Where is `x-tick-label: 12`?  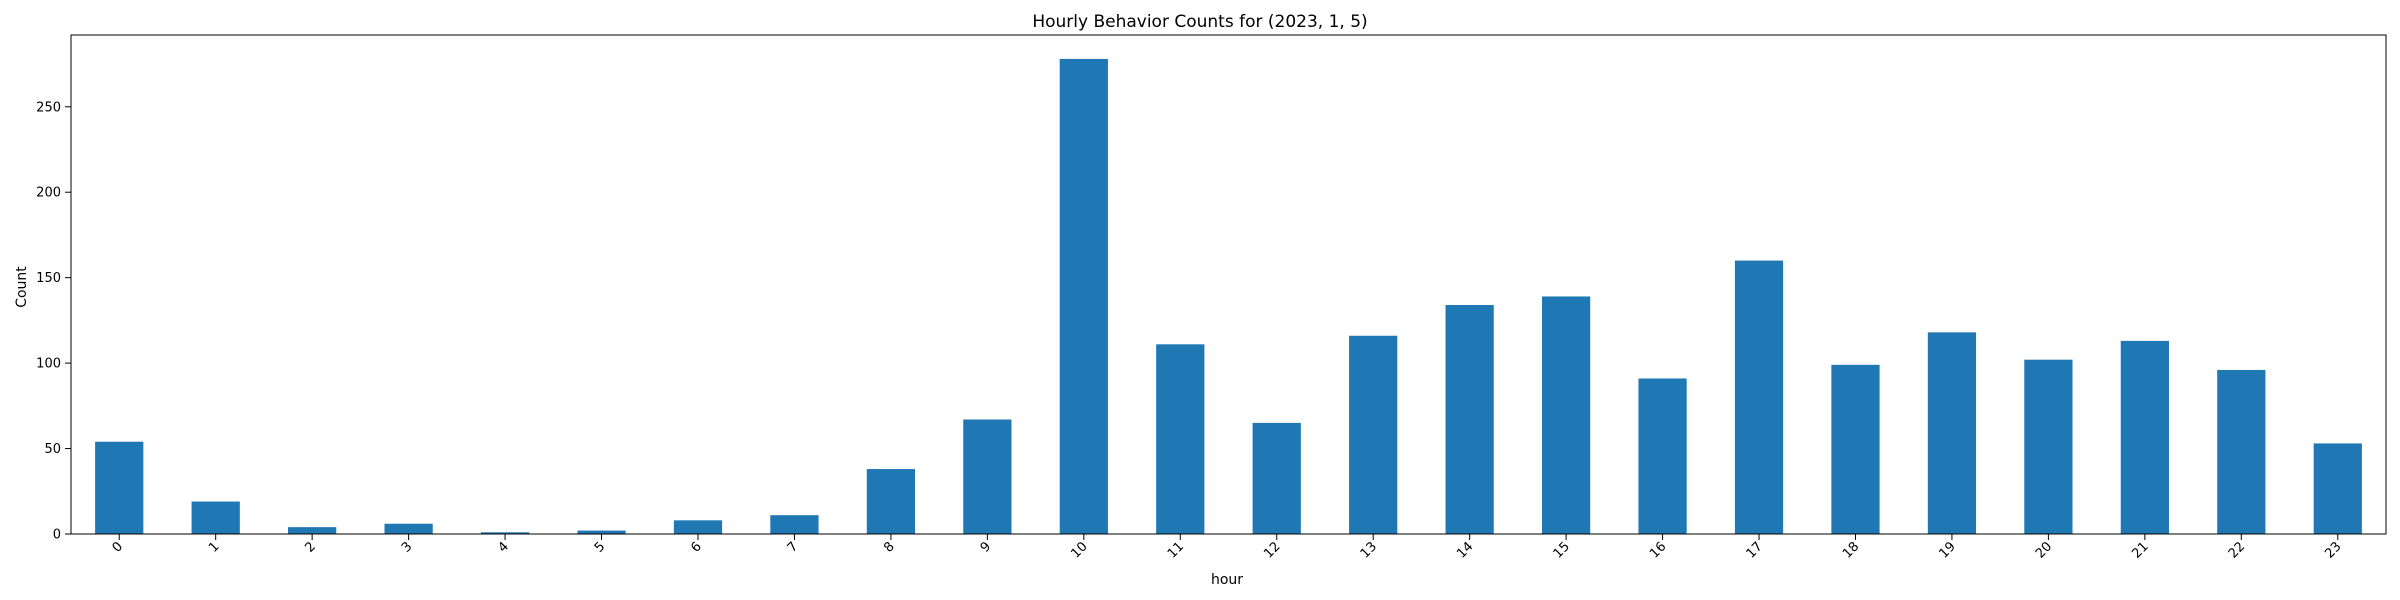 x-tick-label: 12 is located at coordinates (1272, 550).